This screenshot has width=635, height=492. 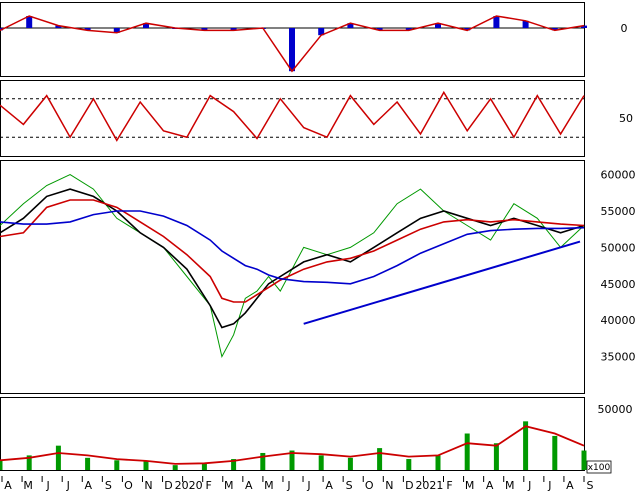 What do you see at coordinates (189, 485) in the screenshot?
I see `x-tick-label: 2020` at bounding box center [189, 485].